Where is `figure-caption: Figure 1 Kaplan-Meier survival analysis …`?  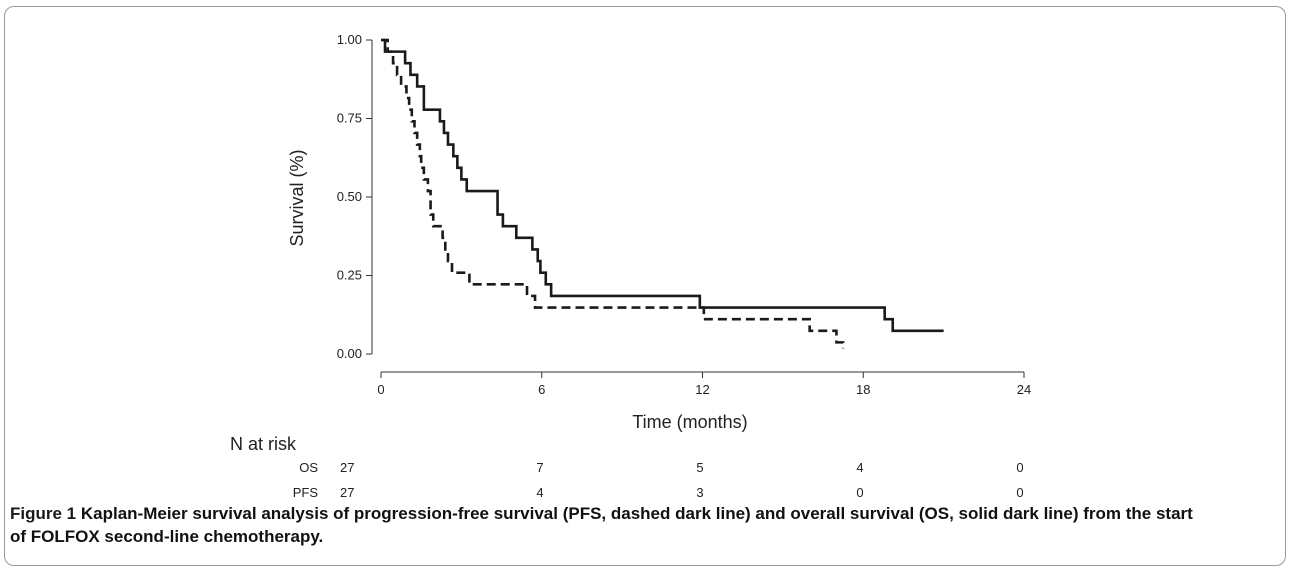 figure-caption: Figure 1 Kaplan-Meier survival analysis … is located at coordinates (610, 525).